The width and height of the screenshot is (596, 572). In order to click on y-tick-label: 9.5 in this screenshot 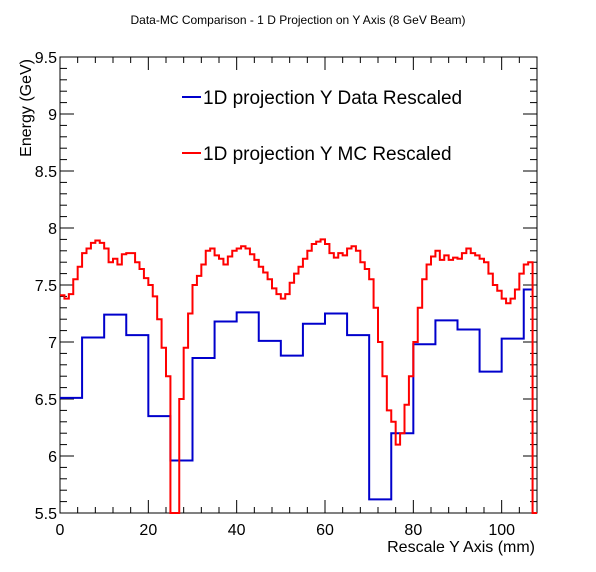, I will do `click(46, 58)`.